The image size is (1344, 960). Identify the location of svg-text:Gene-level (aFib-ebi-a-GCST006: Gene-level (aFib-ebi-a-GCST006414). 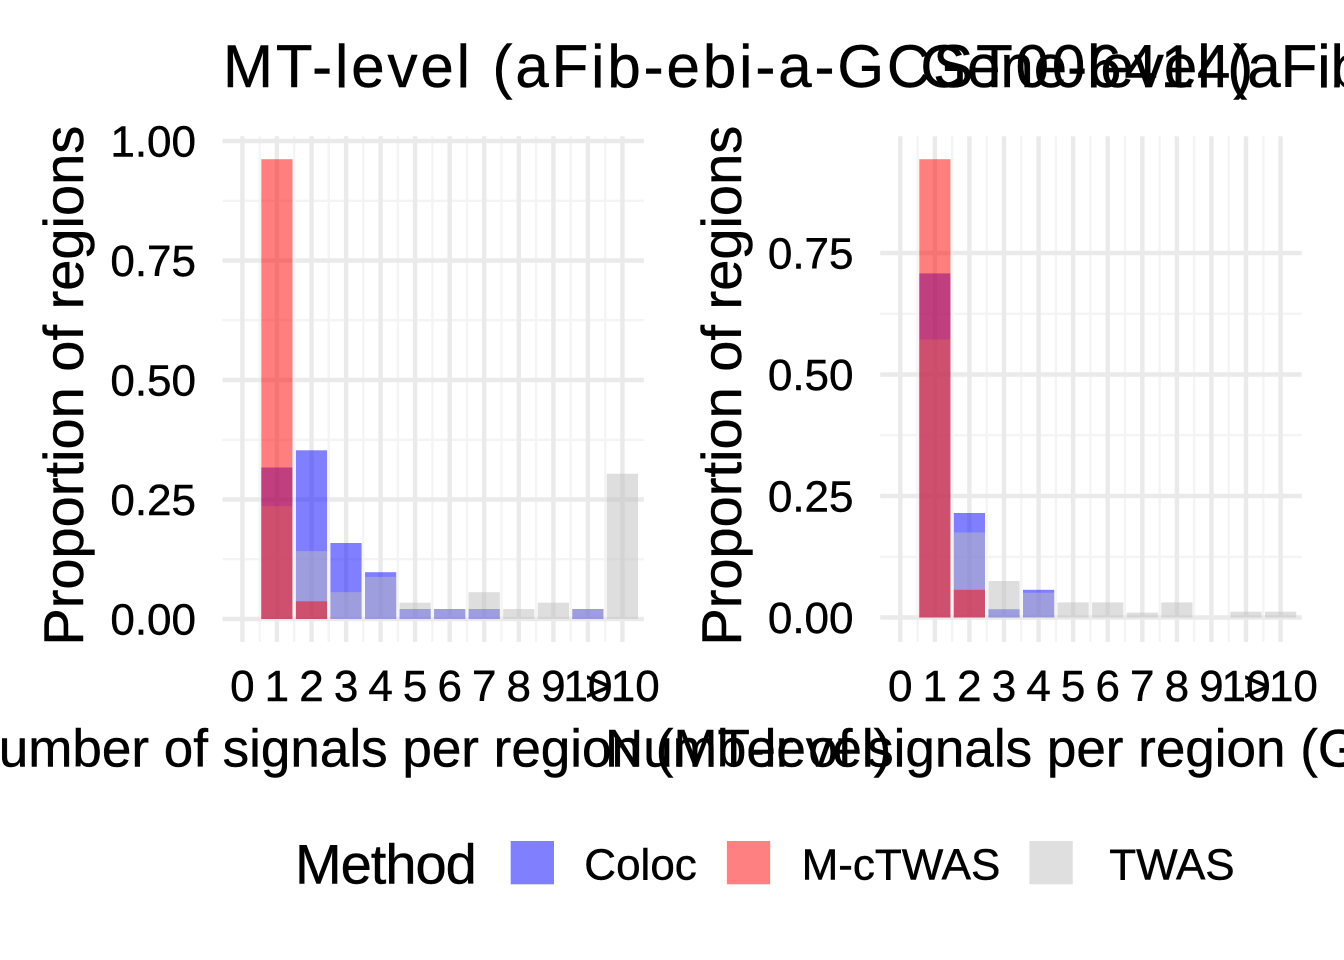
(1132, 66).